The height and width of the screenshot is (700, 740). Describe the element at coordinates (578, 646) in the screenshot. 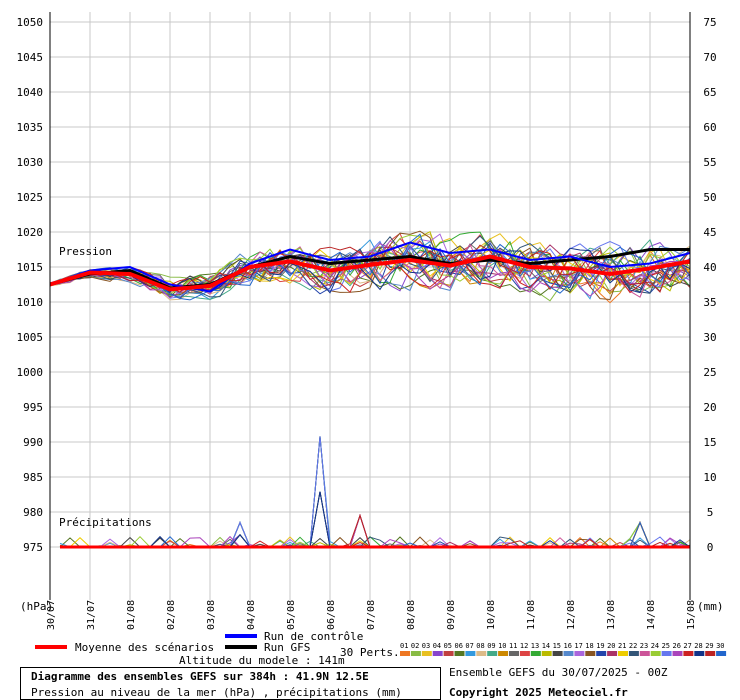

I see `pert-label: 17` at that location.